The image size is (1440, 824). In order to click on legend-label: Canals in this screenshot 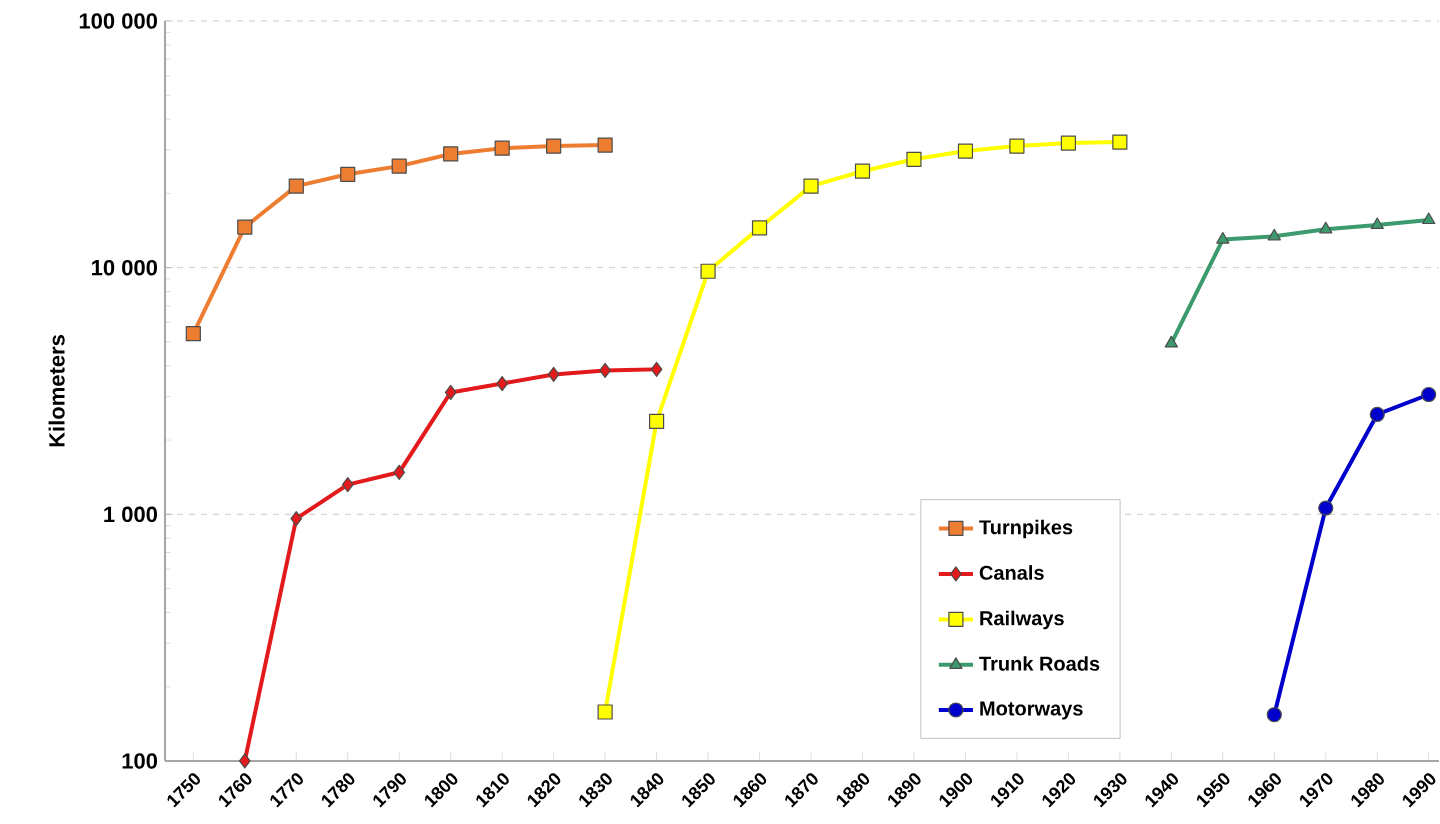, I will do `click(1011, 572)`.